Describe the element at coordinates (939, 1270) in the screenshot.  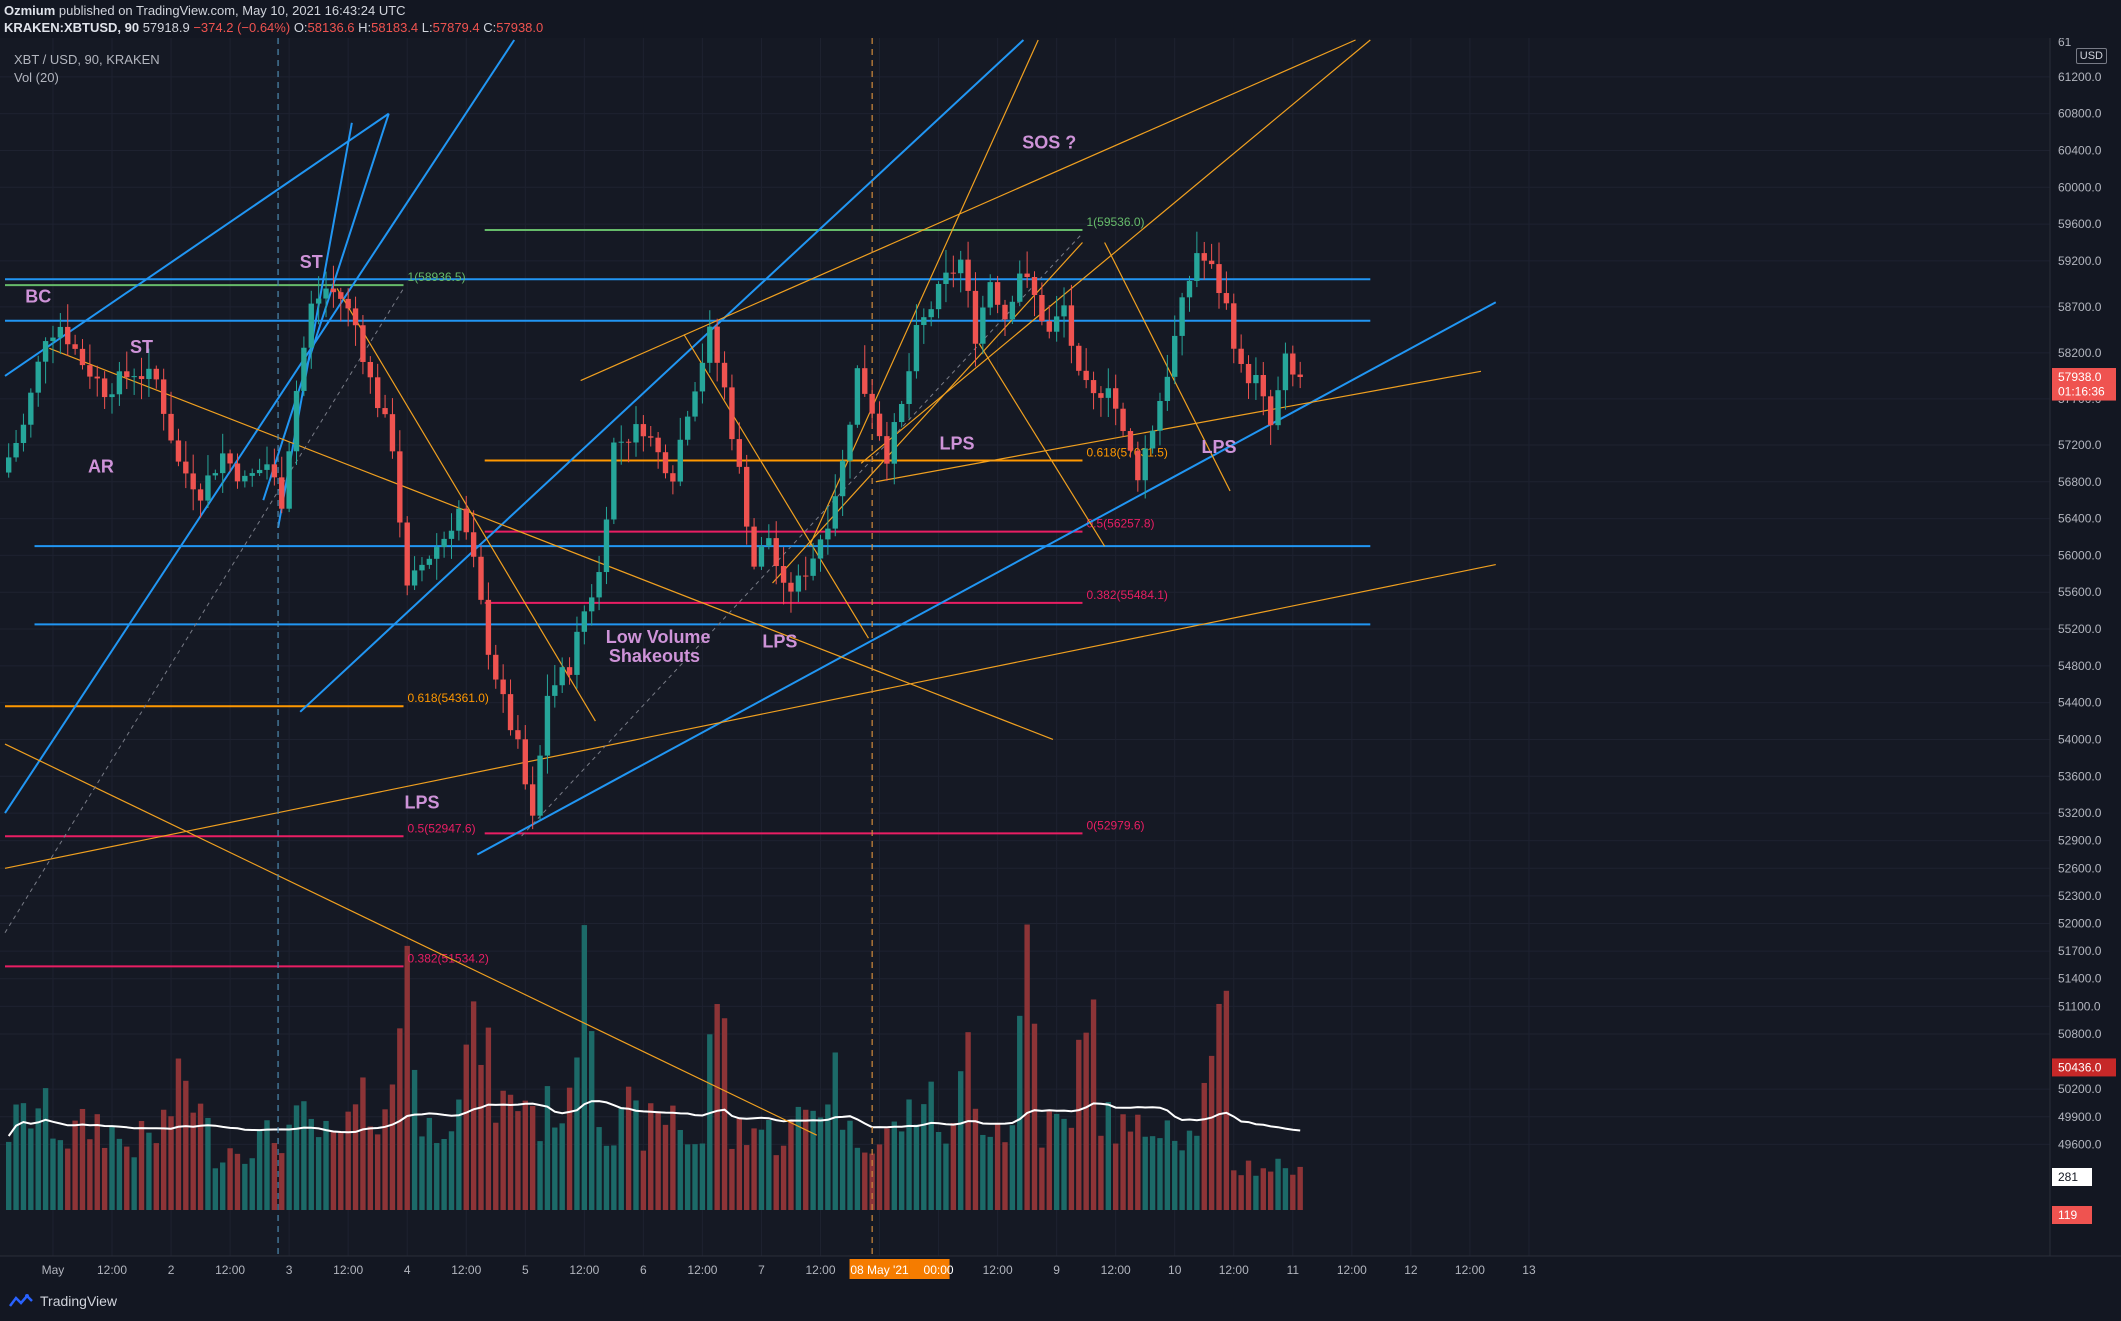
I see `time-tick-label: 00:00` at that location.